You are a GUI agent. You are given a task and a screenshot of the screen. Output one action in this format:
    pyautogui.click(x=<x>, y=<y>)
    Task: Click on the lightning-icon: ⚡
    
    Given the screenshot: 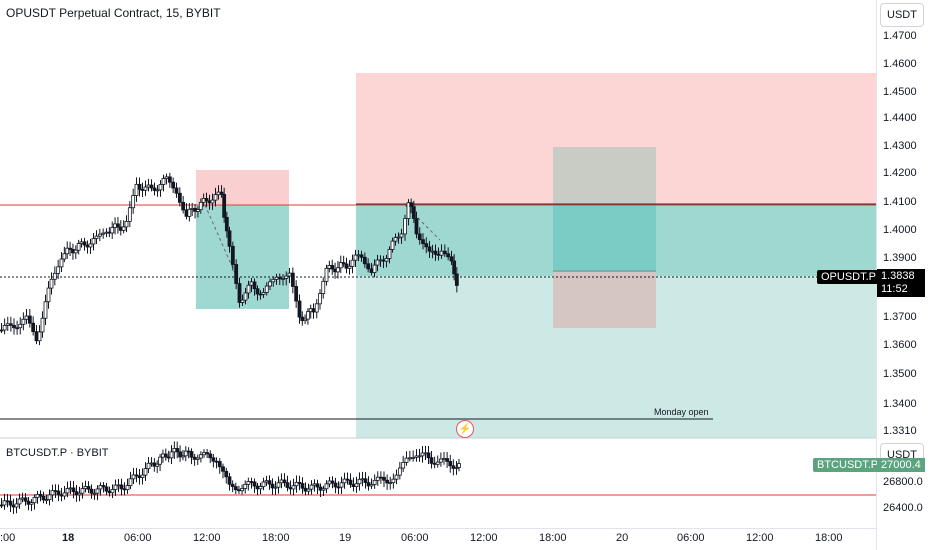 What is the action you would take?
    pyautogui.click(x=465, y=429)
    